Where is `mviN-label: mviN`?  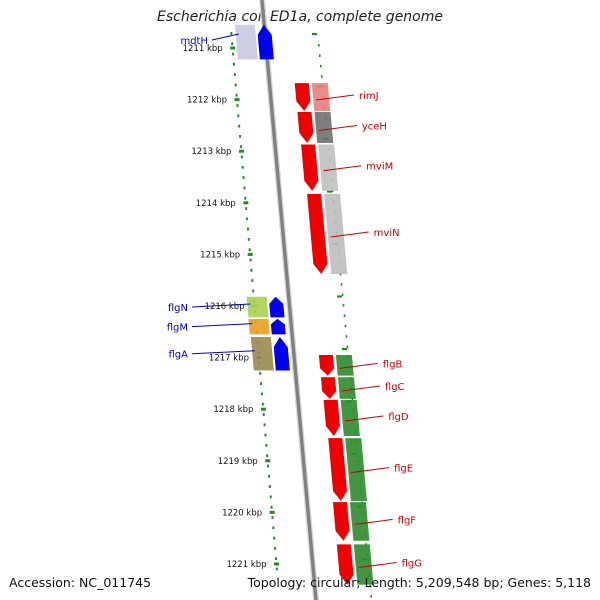 mviN-label: mviN is located at coordinates (387, 233).